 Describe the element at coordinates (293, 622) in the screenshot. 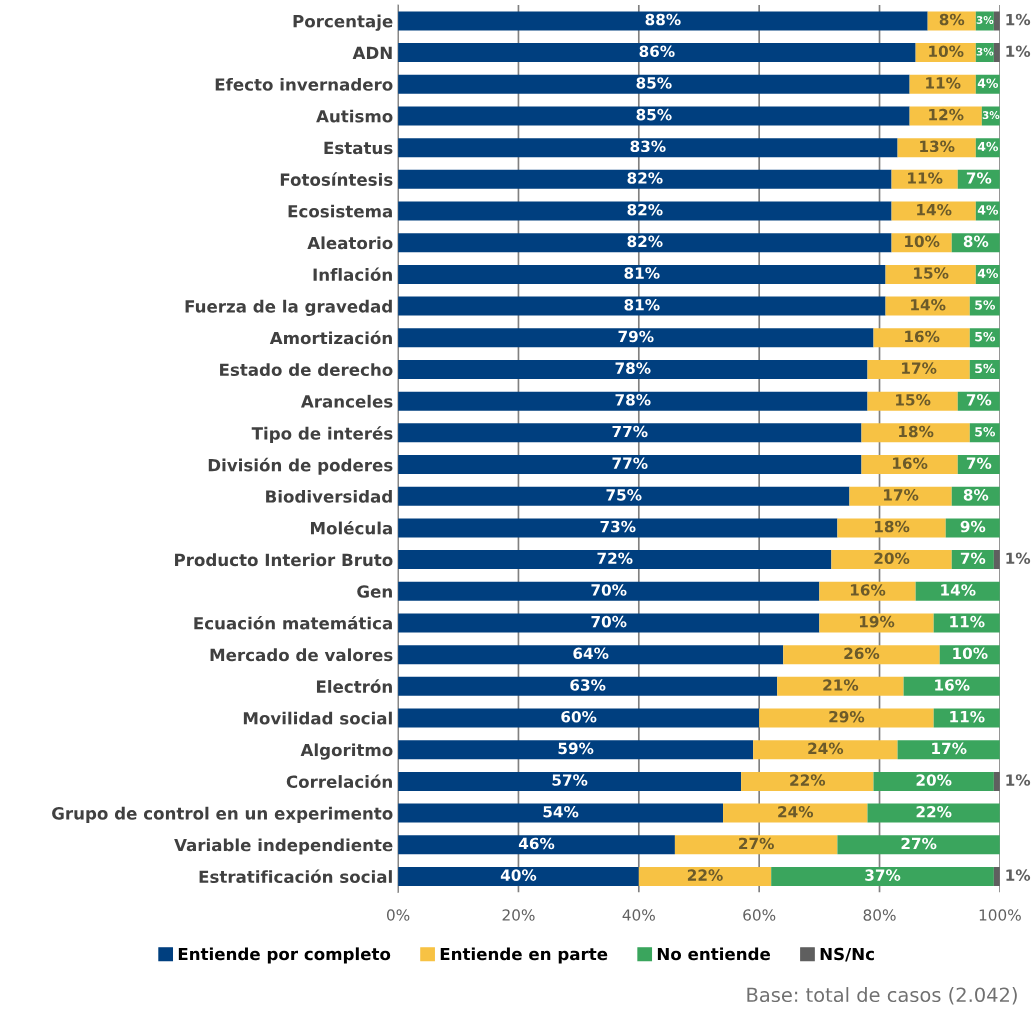

I see `y-tick-label: Ecuación matemática` at that location.